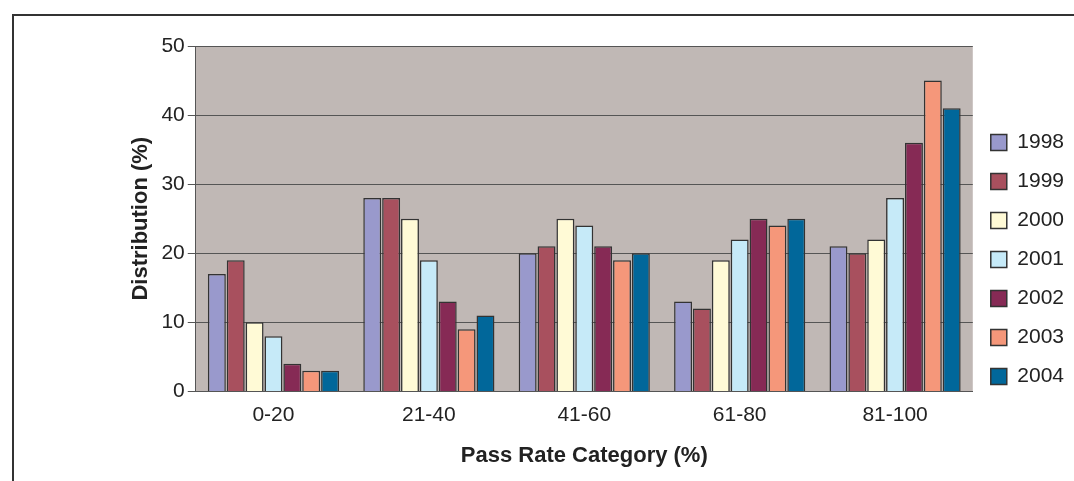  What do you see at coordinates (1040, 180) in the screenshot?
I see `legend-label: 1999` at bounding box center [1040, 180].